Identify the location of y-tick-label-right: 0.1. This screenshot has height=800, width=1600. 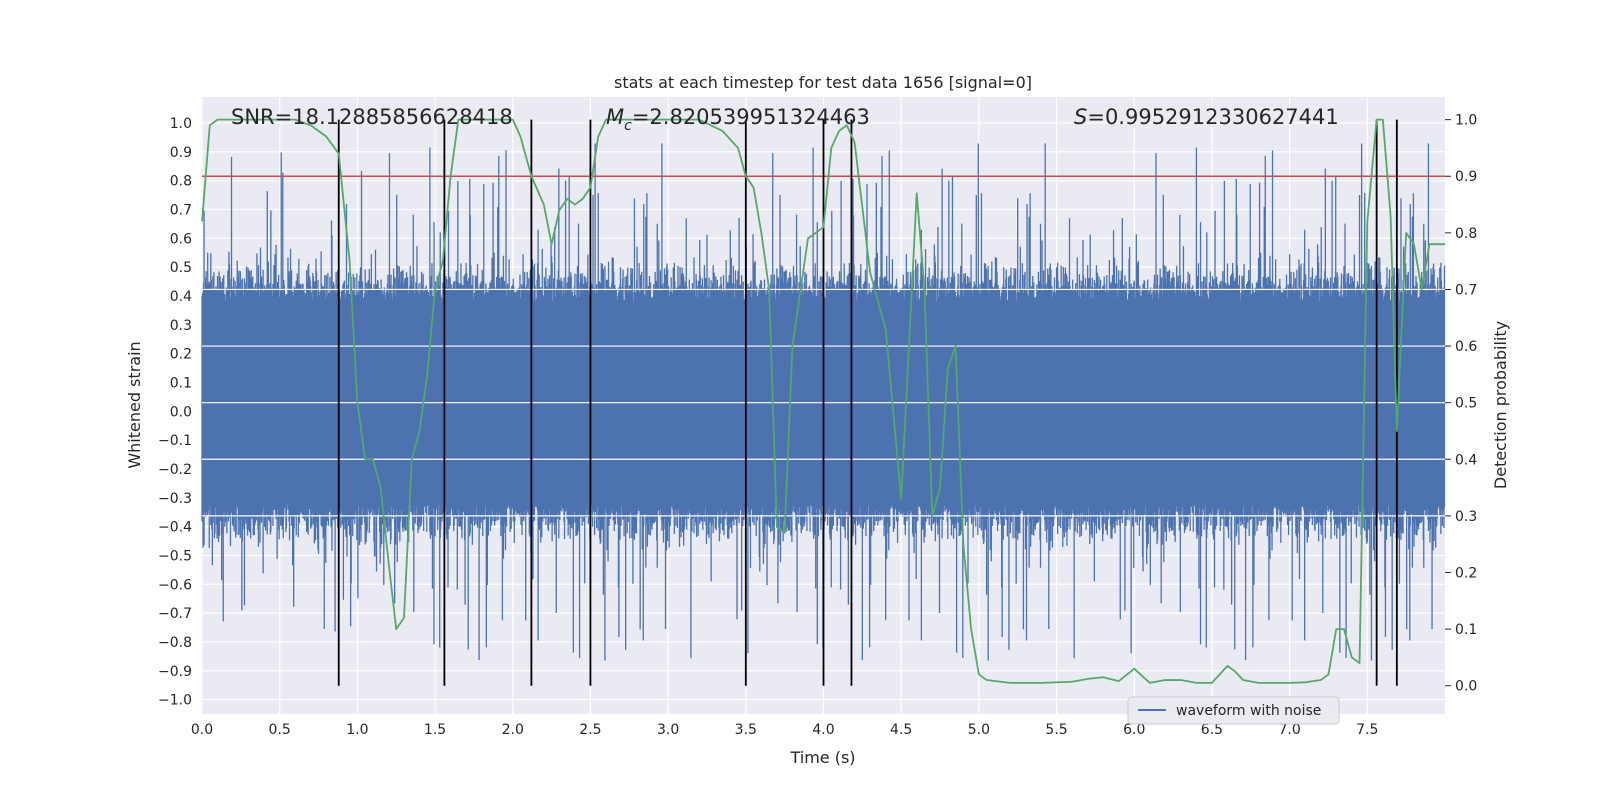
(1466, 630).